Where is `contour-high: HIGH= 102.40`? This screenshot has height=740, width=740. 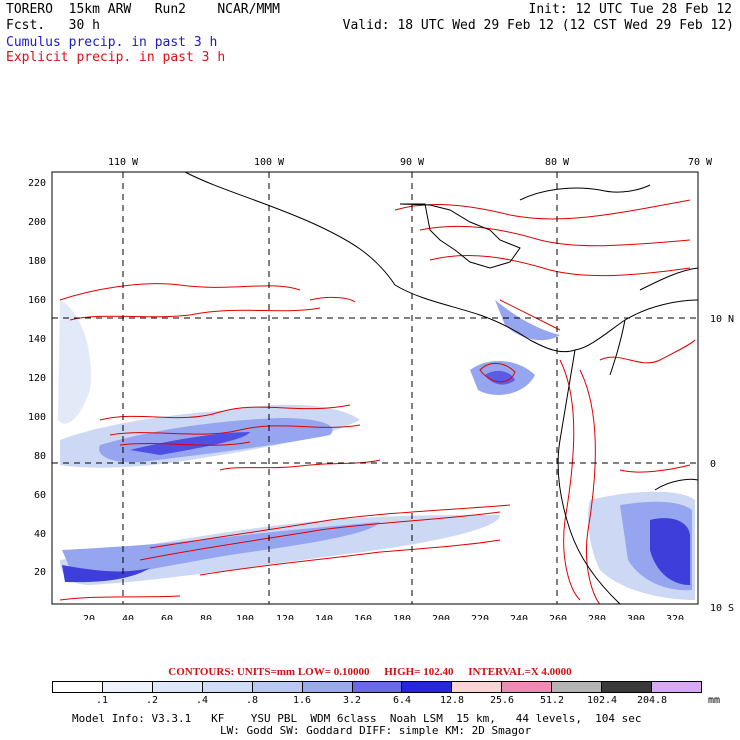
contour-high: HIGH= 102.40 is located at coordinates (419, 672).